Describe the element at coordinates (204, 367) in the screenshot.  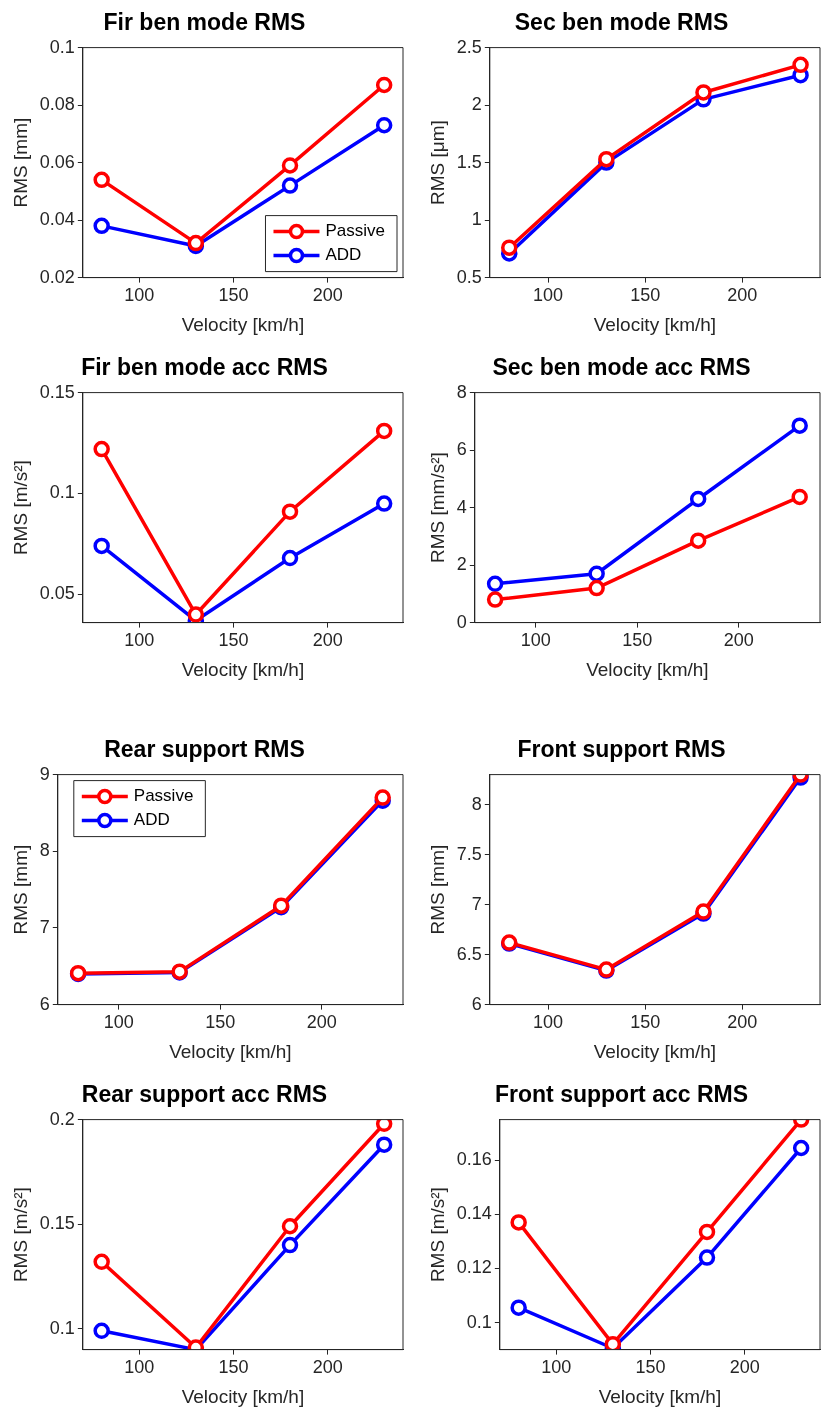
I see `chart-title: Fir ben mode acc RMS` at that location.